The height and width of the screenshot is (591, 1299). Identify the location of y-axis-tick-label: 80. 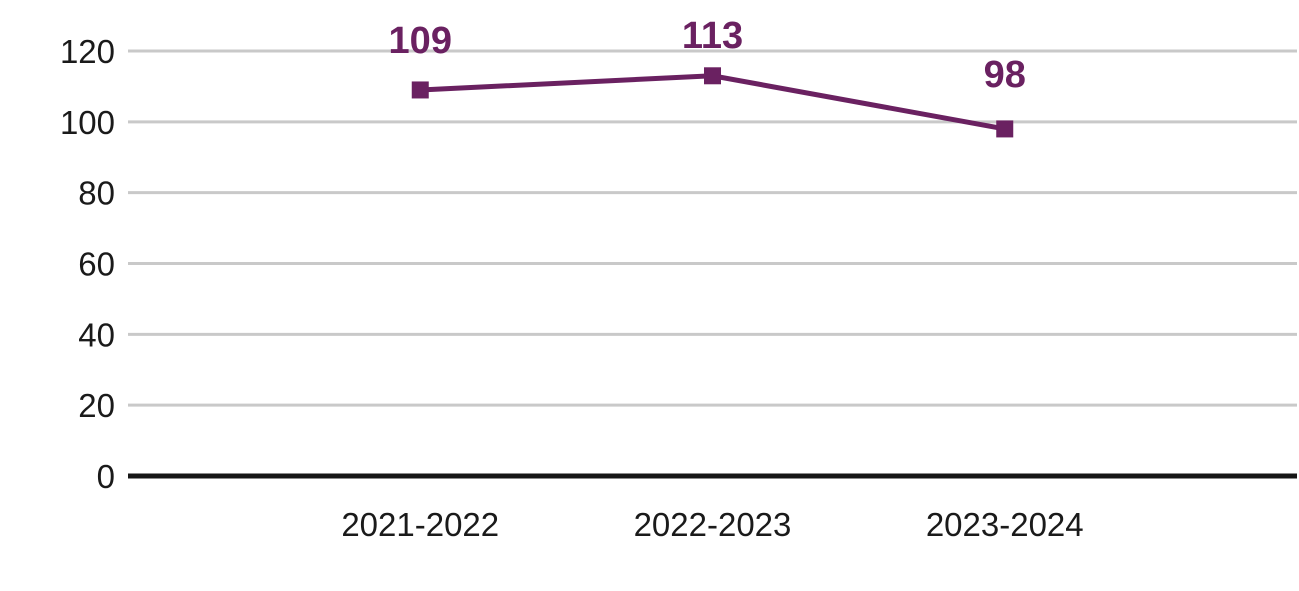
(96, 193).